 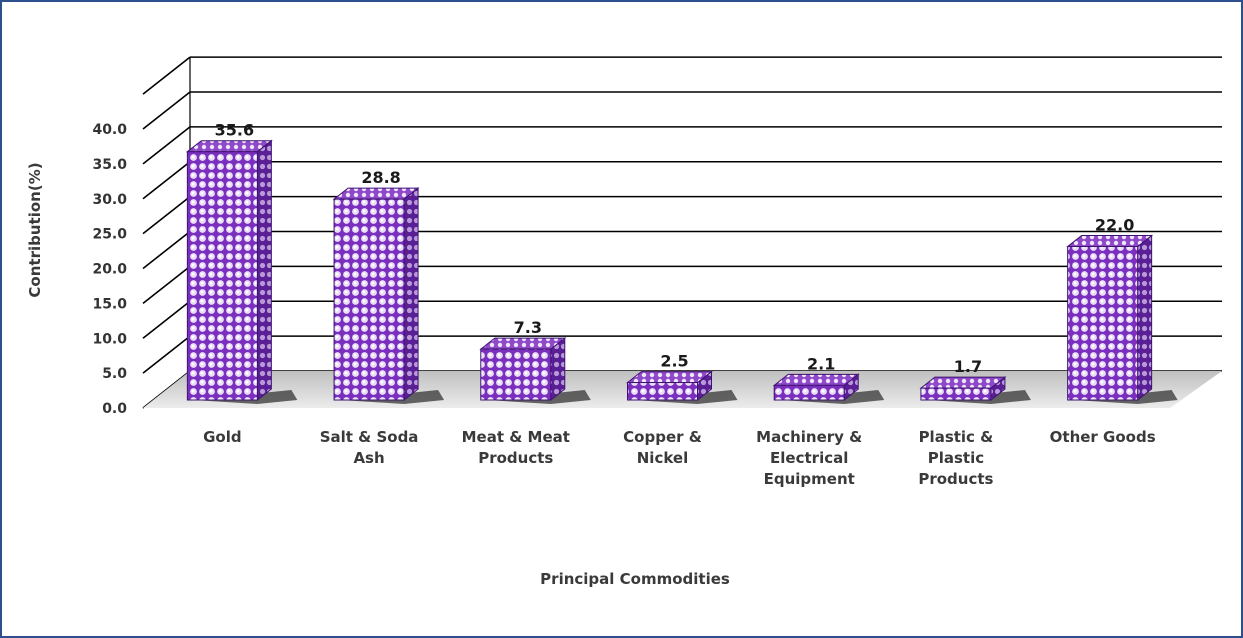 I want to click on data-label: 1.7, so click(x=968, y=366).